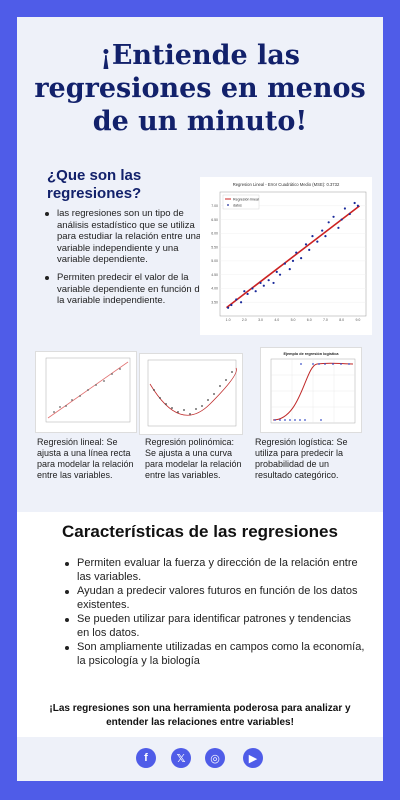 The image size is (400, 800). What do you see at coordinates (214, 275) in the screenshot?
I see `y-tick-label: 4.50` at bounding box center [214, 275].